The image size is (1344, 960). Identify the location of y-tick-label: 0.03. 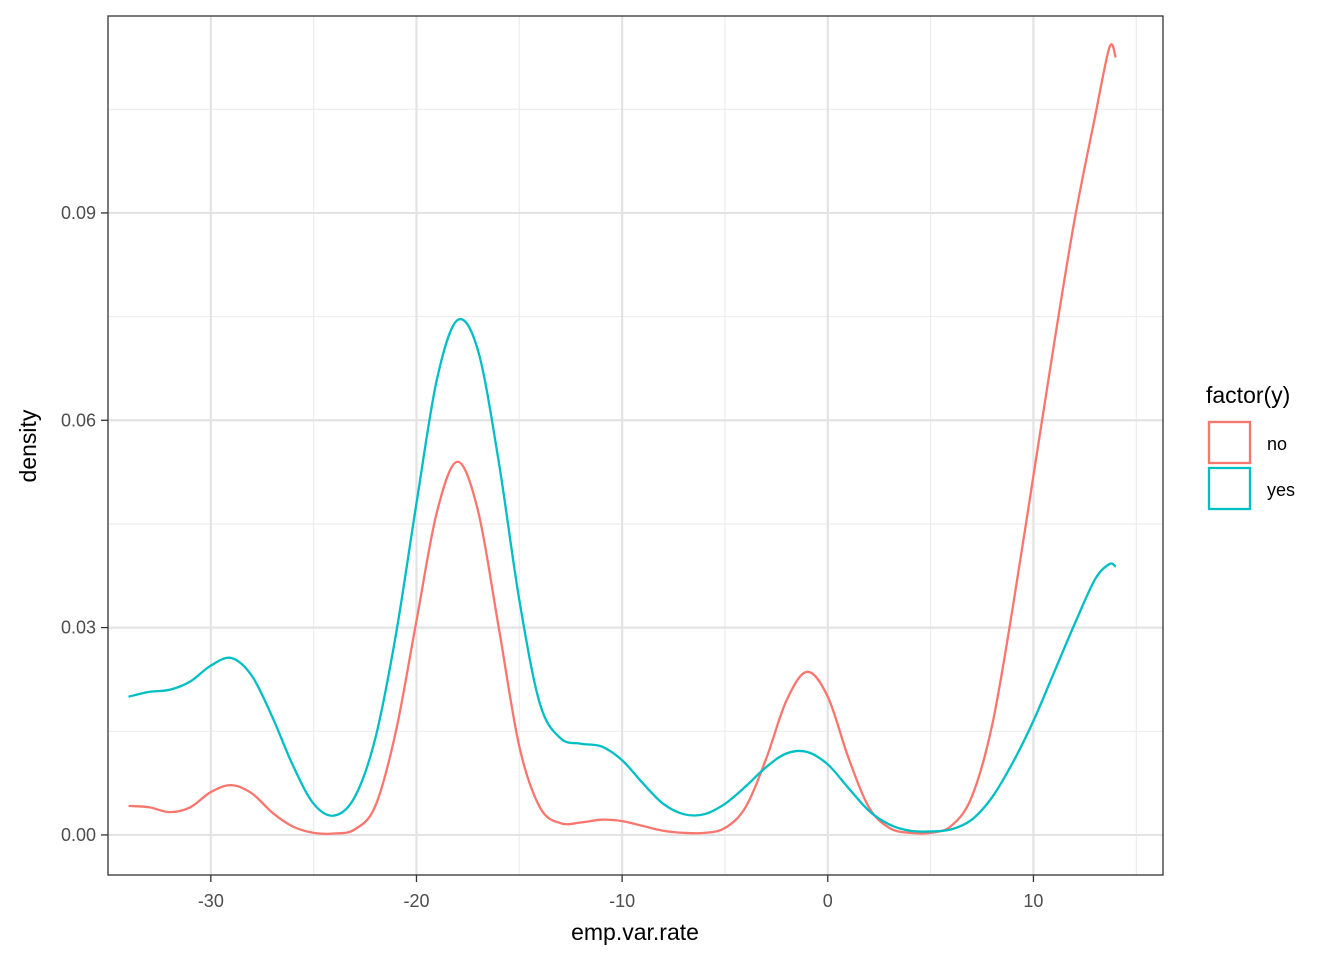
(78, 628).